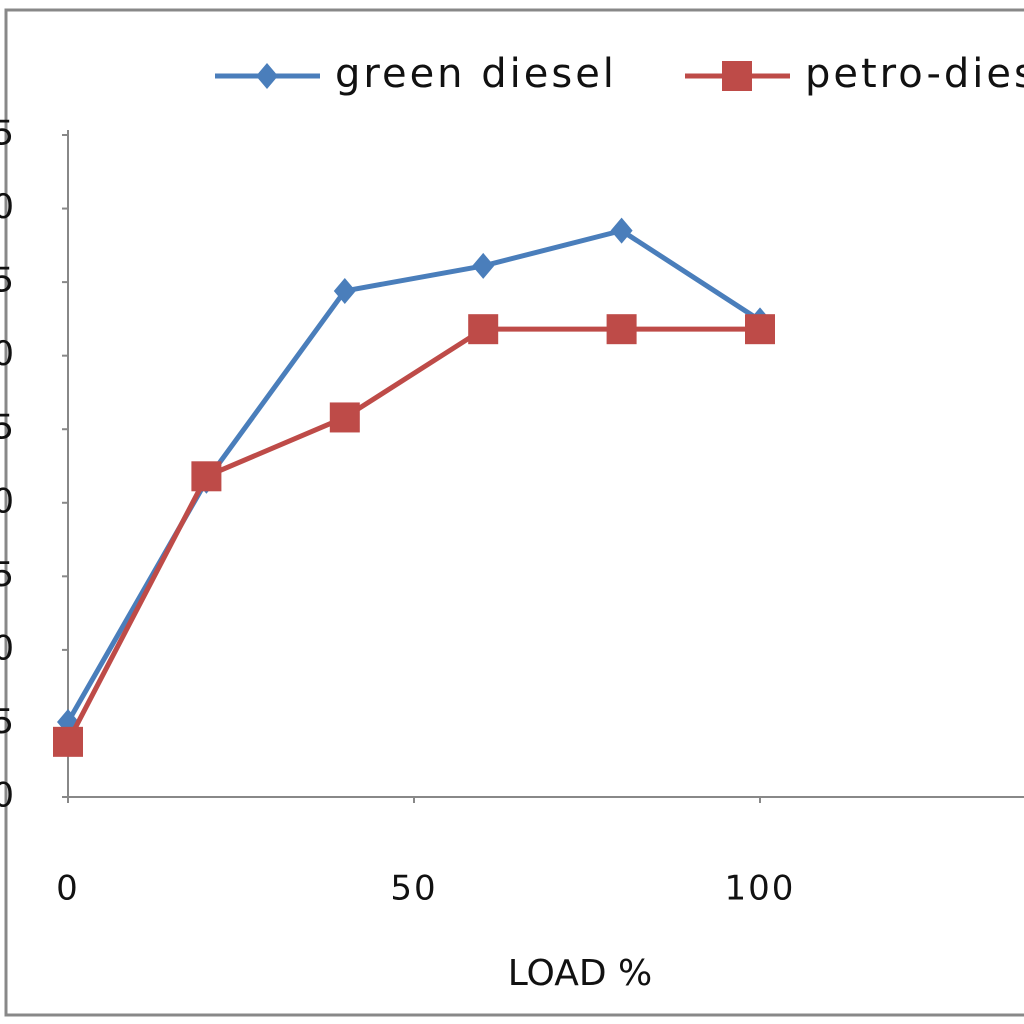 Image resolution: width=1024 pixels, height=1024 pixels. What do you see at coordinates (476, 74) in the screenshot?
I see `legend-label: green diesel` at bounding box center [476, 74].